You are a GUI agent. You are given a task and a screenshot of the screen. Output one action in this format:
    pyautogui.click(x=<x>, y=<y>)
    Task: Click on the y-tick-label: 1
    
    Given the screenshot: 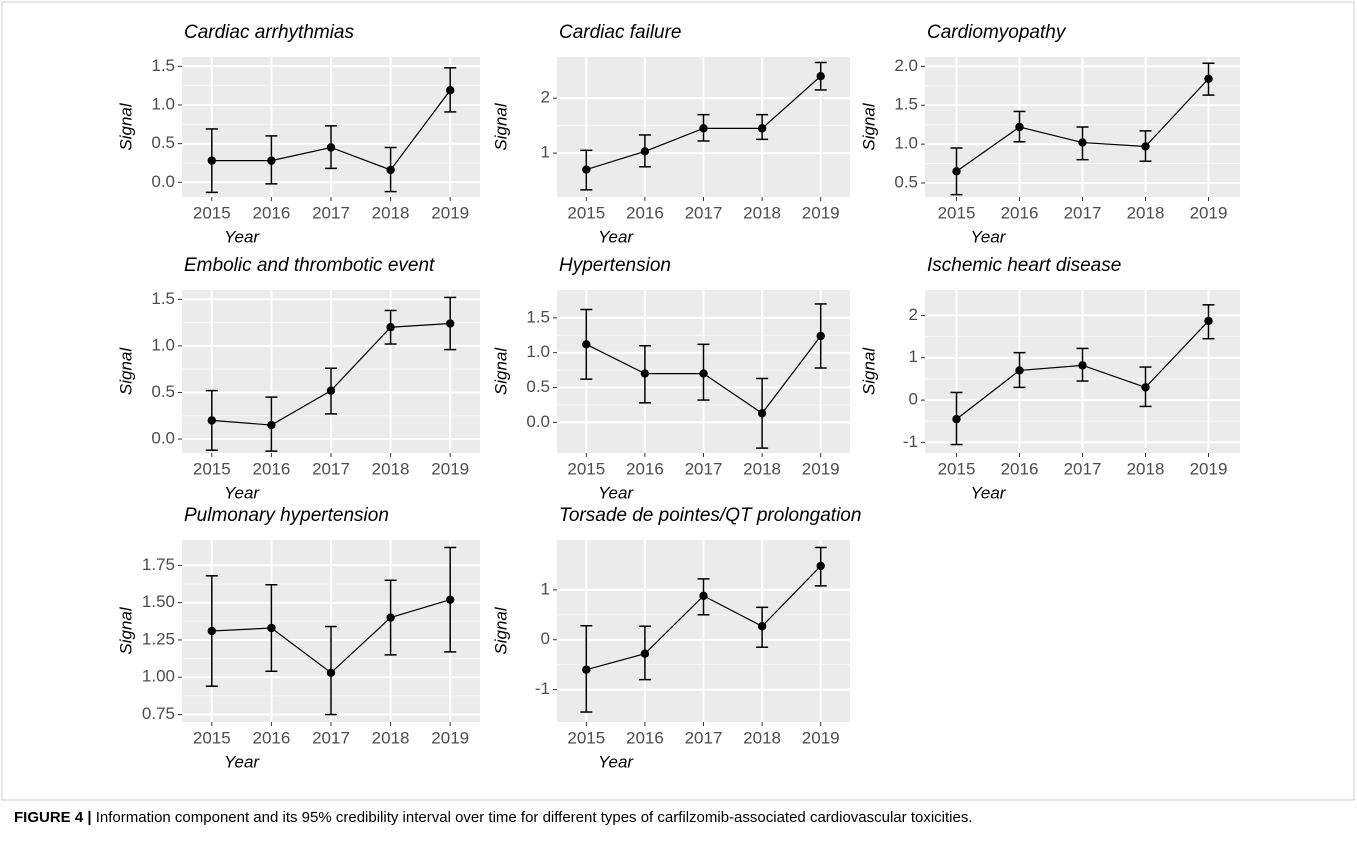 What is the action you would take?
    pyautogui.click(x=545, y=588)
    